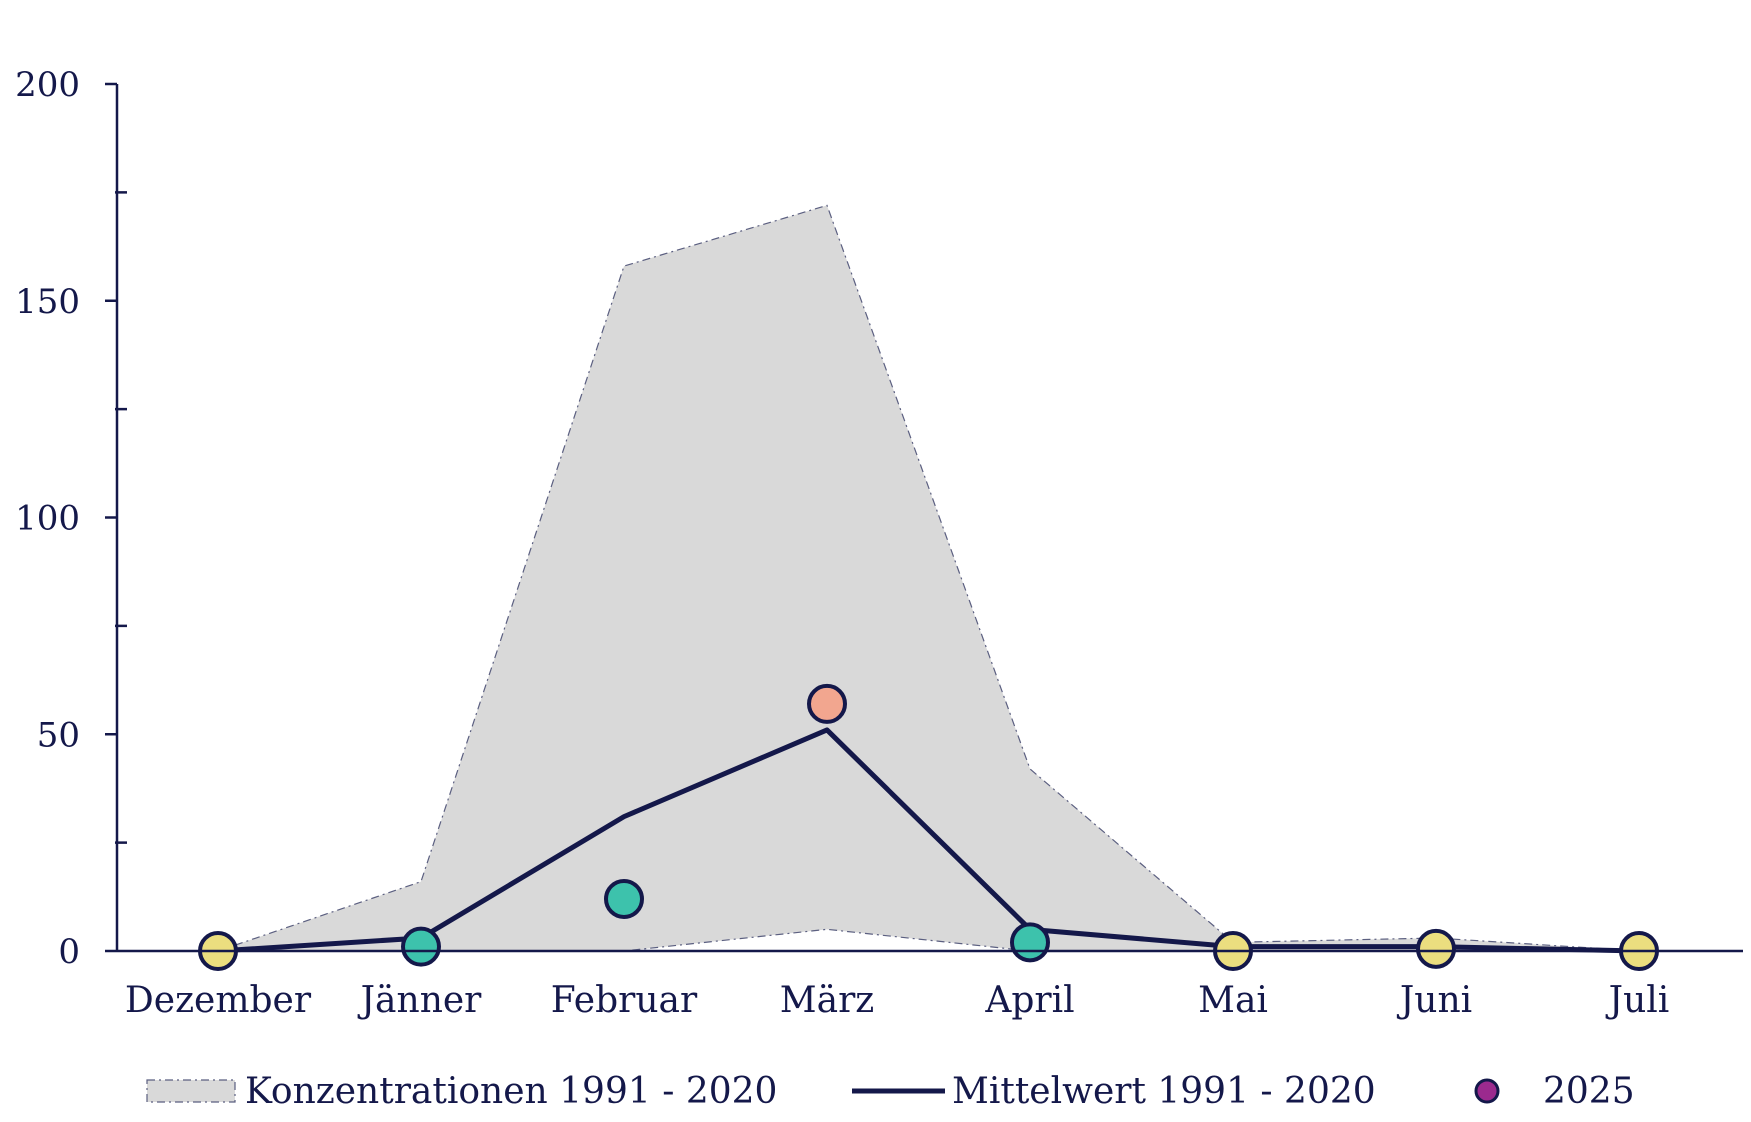 The width and height of the screenshot is (1751, 1122). I want to click on y-tick-label: 200, so click(47, 85).